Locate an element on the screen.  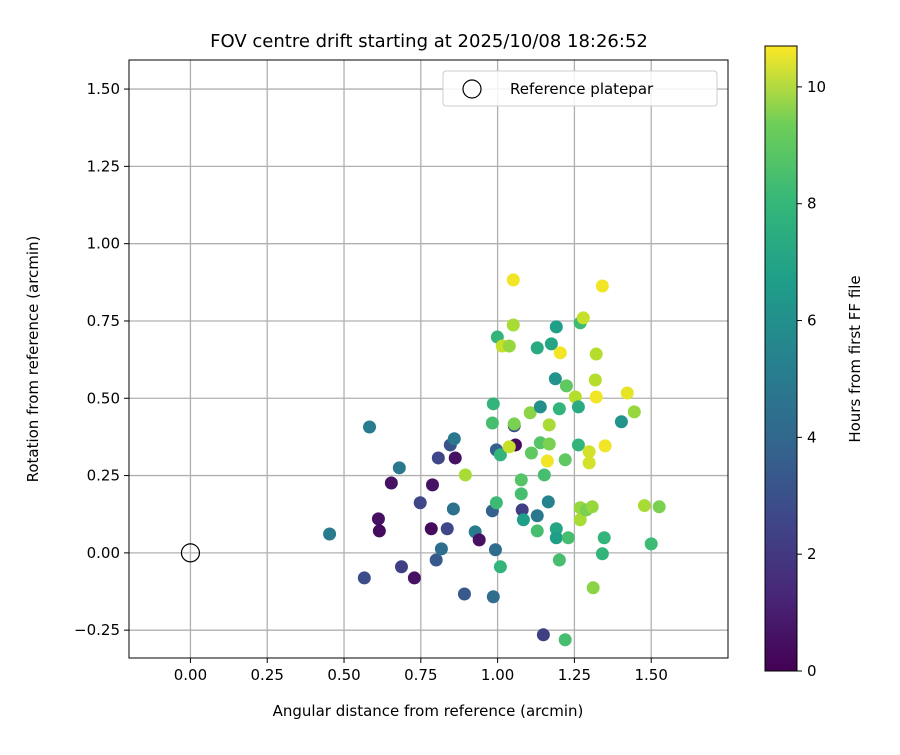
legend-label: Reference platepar is located at coordinates (582, 89).